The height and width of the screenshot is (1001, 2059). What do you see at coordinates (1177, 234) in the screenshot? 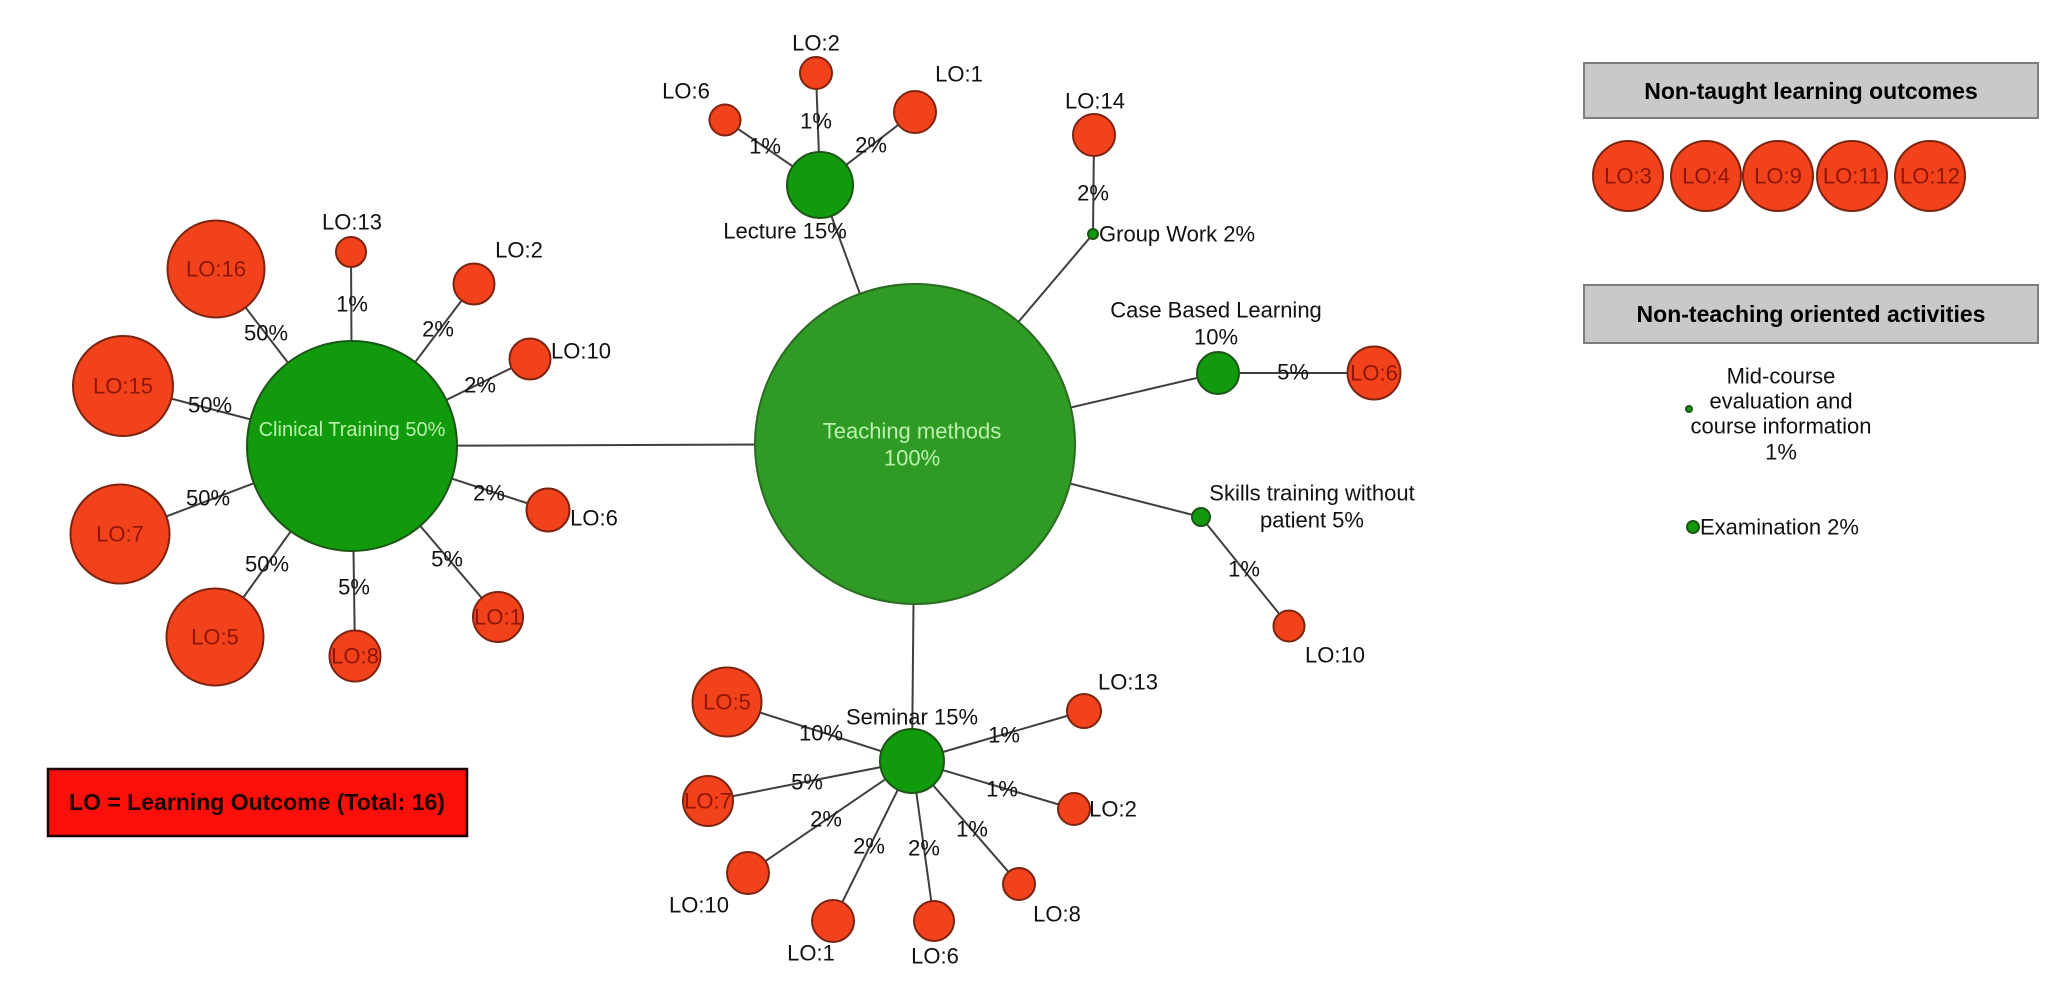
I see `svg-text: Group Work 2%` at bounding box center [1177, 234].